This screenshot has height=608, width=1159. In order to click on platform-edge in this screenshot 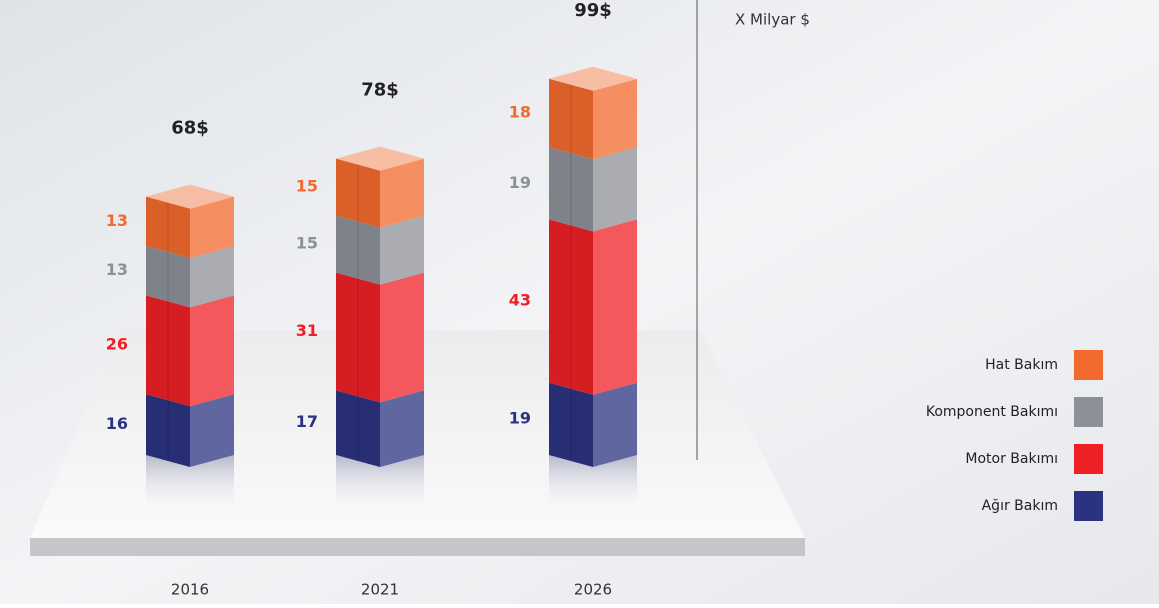, I will do `click(417, 547)`.